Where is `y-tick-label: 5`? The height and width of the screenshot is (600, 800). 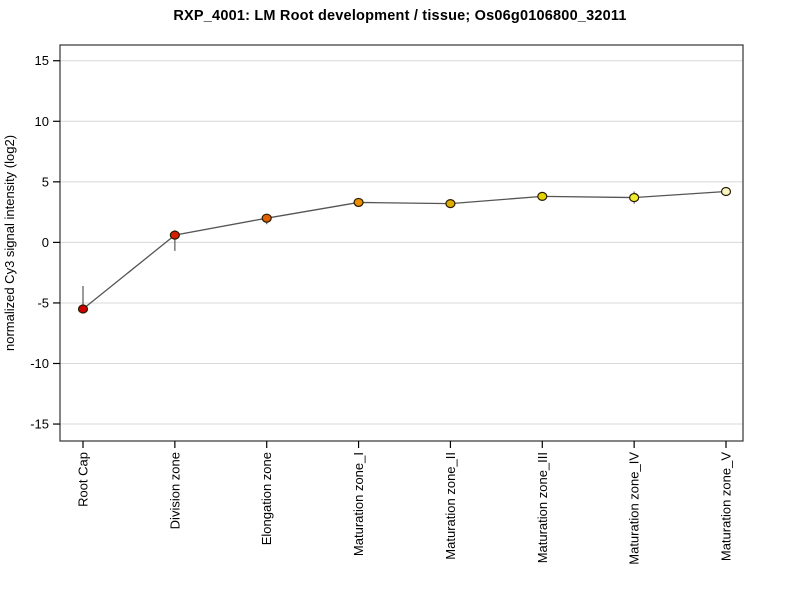 y-tick-label: 5 is located at coordinates (45, 181).